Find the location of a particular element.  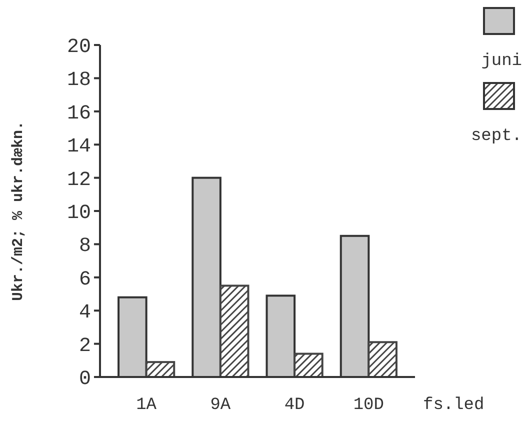

y-tick-label: 18 is located at coordinates (78, 80).